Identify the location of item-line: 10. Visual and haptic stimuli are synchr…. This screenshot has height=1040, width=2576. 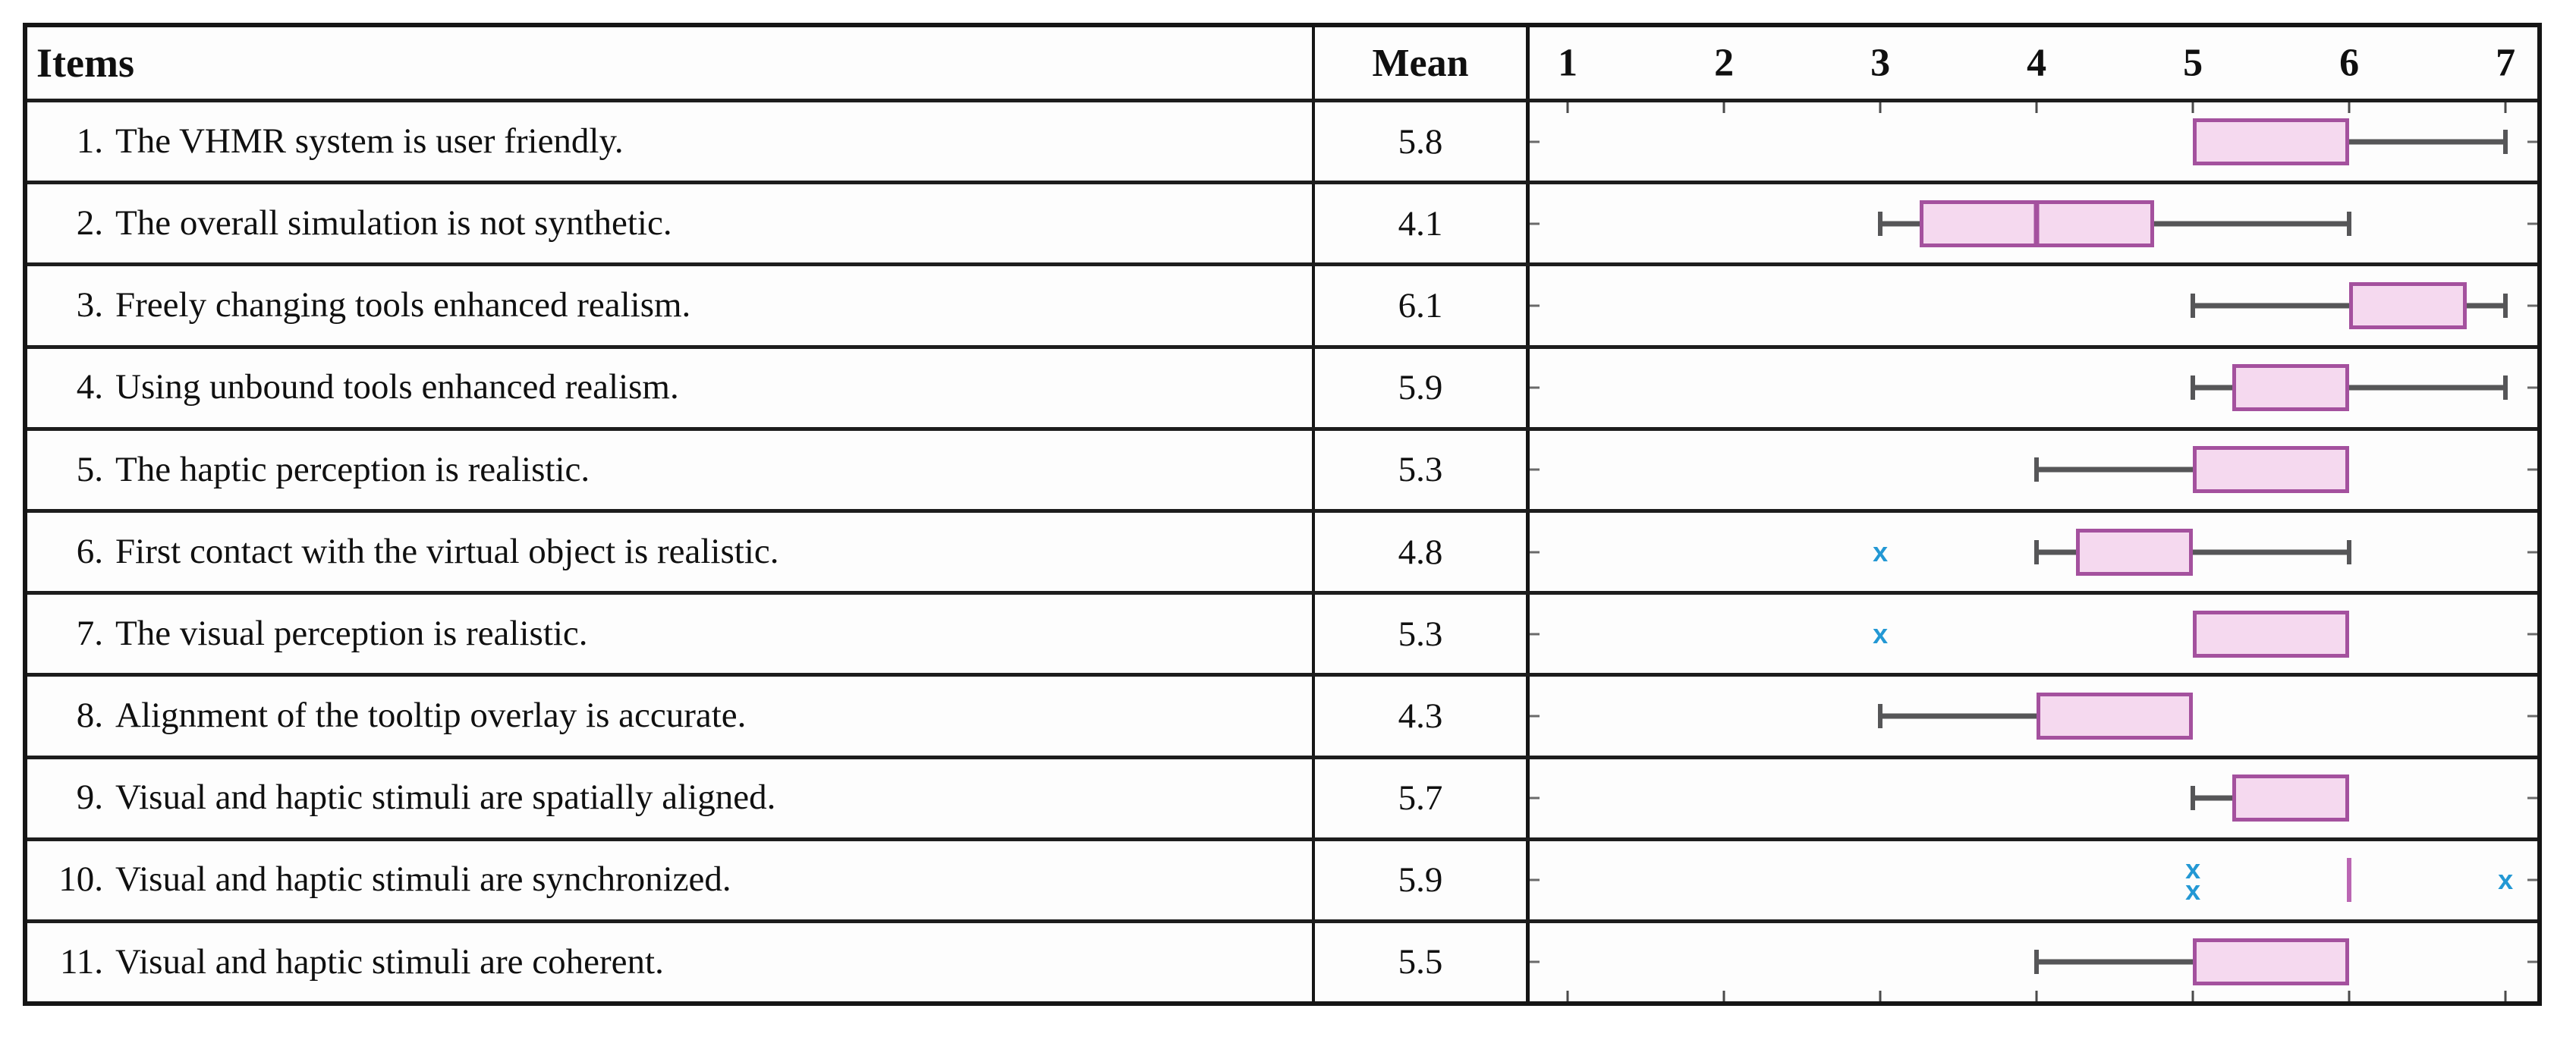
(669, 880).